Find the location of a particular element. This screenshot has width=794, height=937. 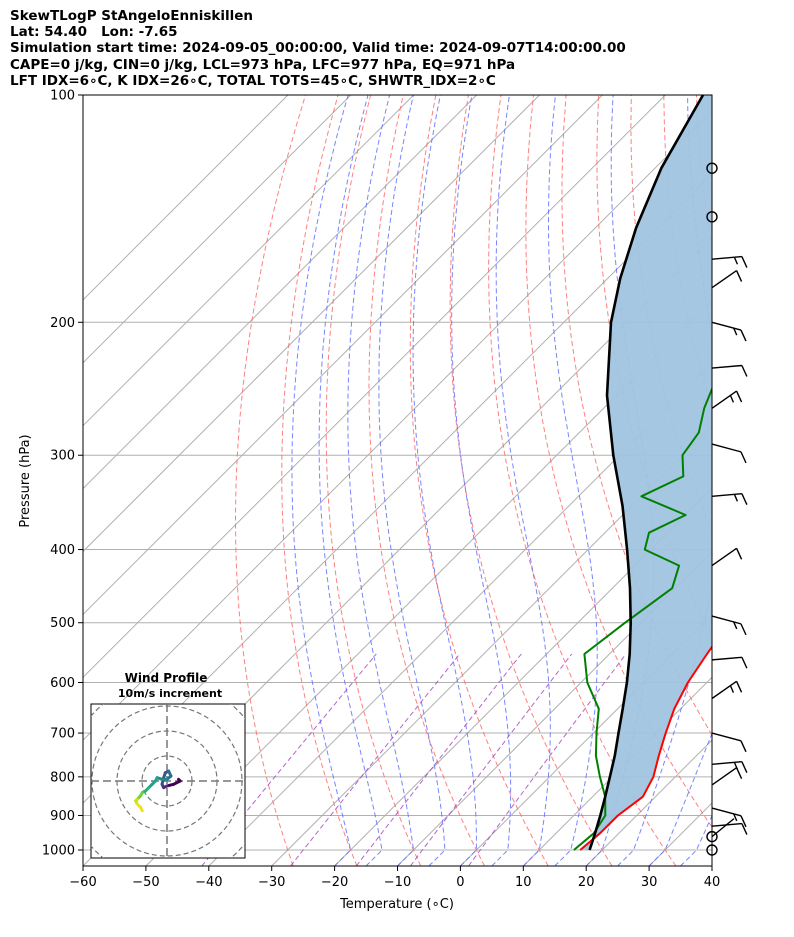

header-line-2: Lat: 54.40 Lon: -7.65 is located at coordinates (94, 32).